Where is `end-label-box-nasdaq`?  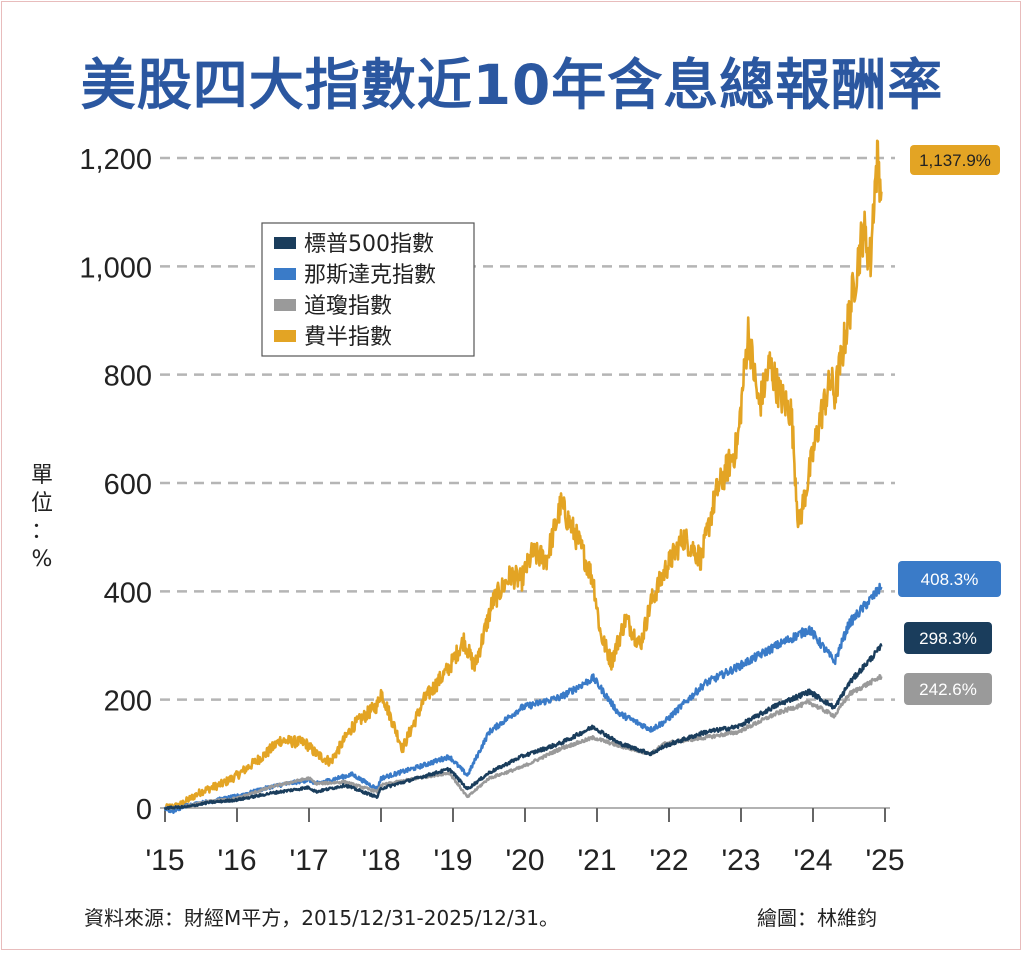 end-label-box-nasdaq is located at coordinates (949, 579).